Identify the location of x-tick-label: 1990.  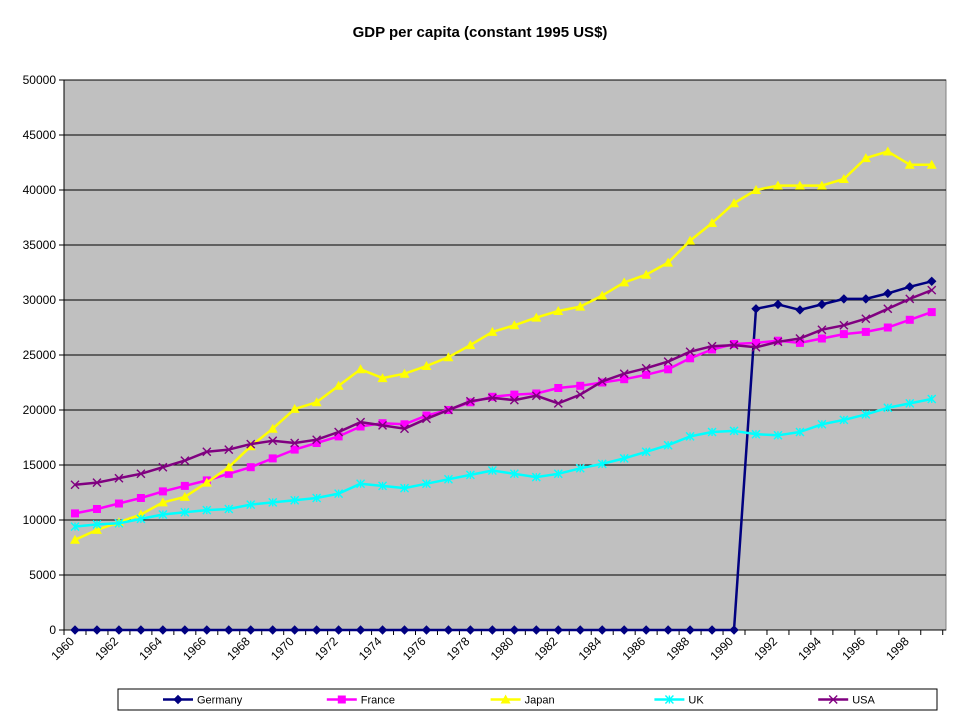
(721, 648).